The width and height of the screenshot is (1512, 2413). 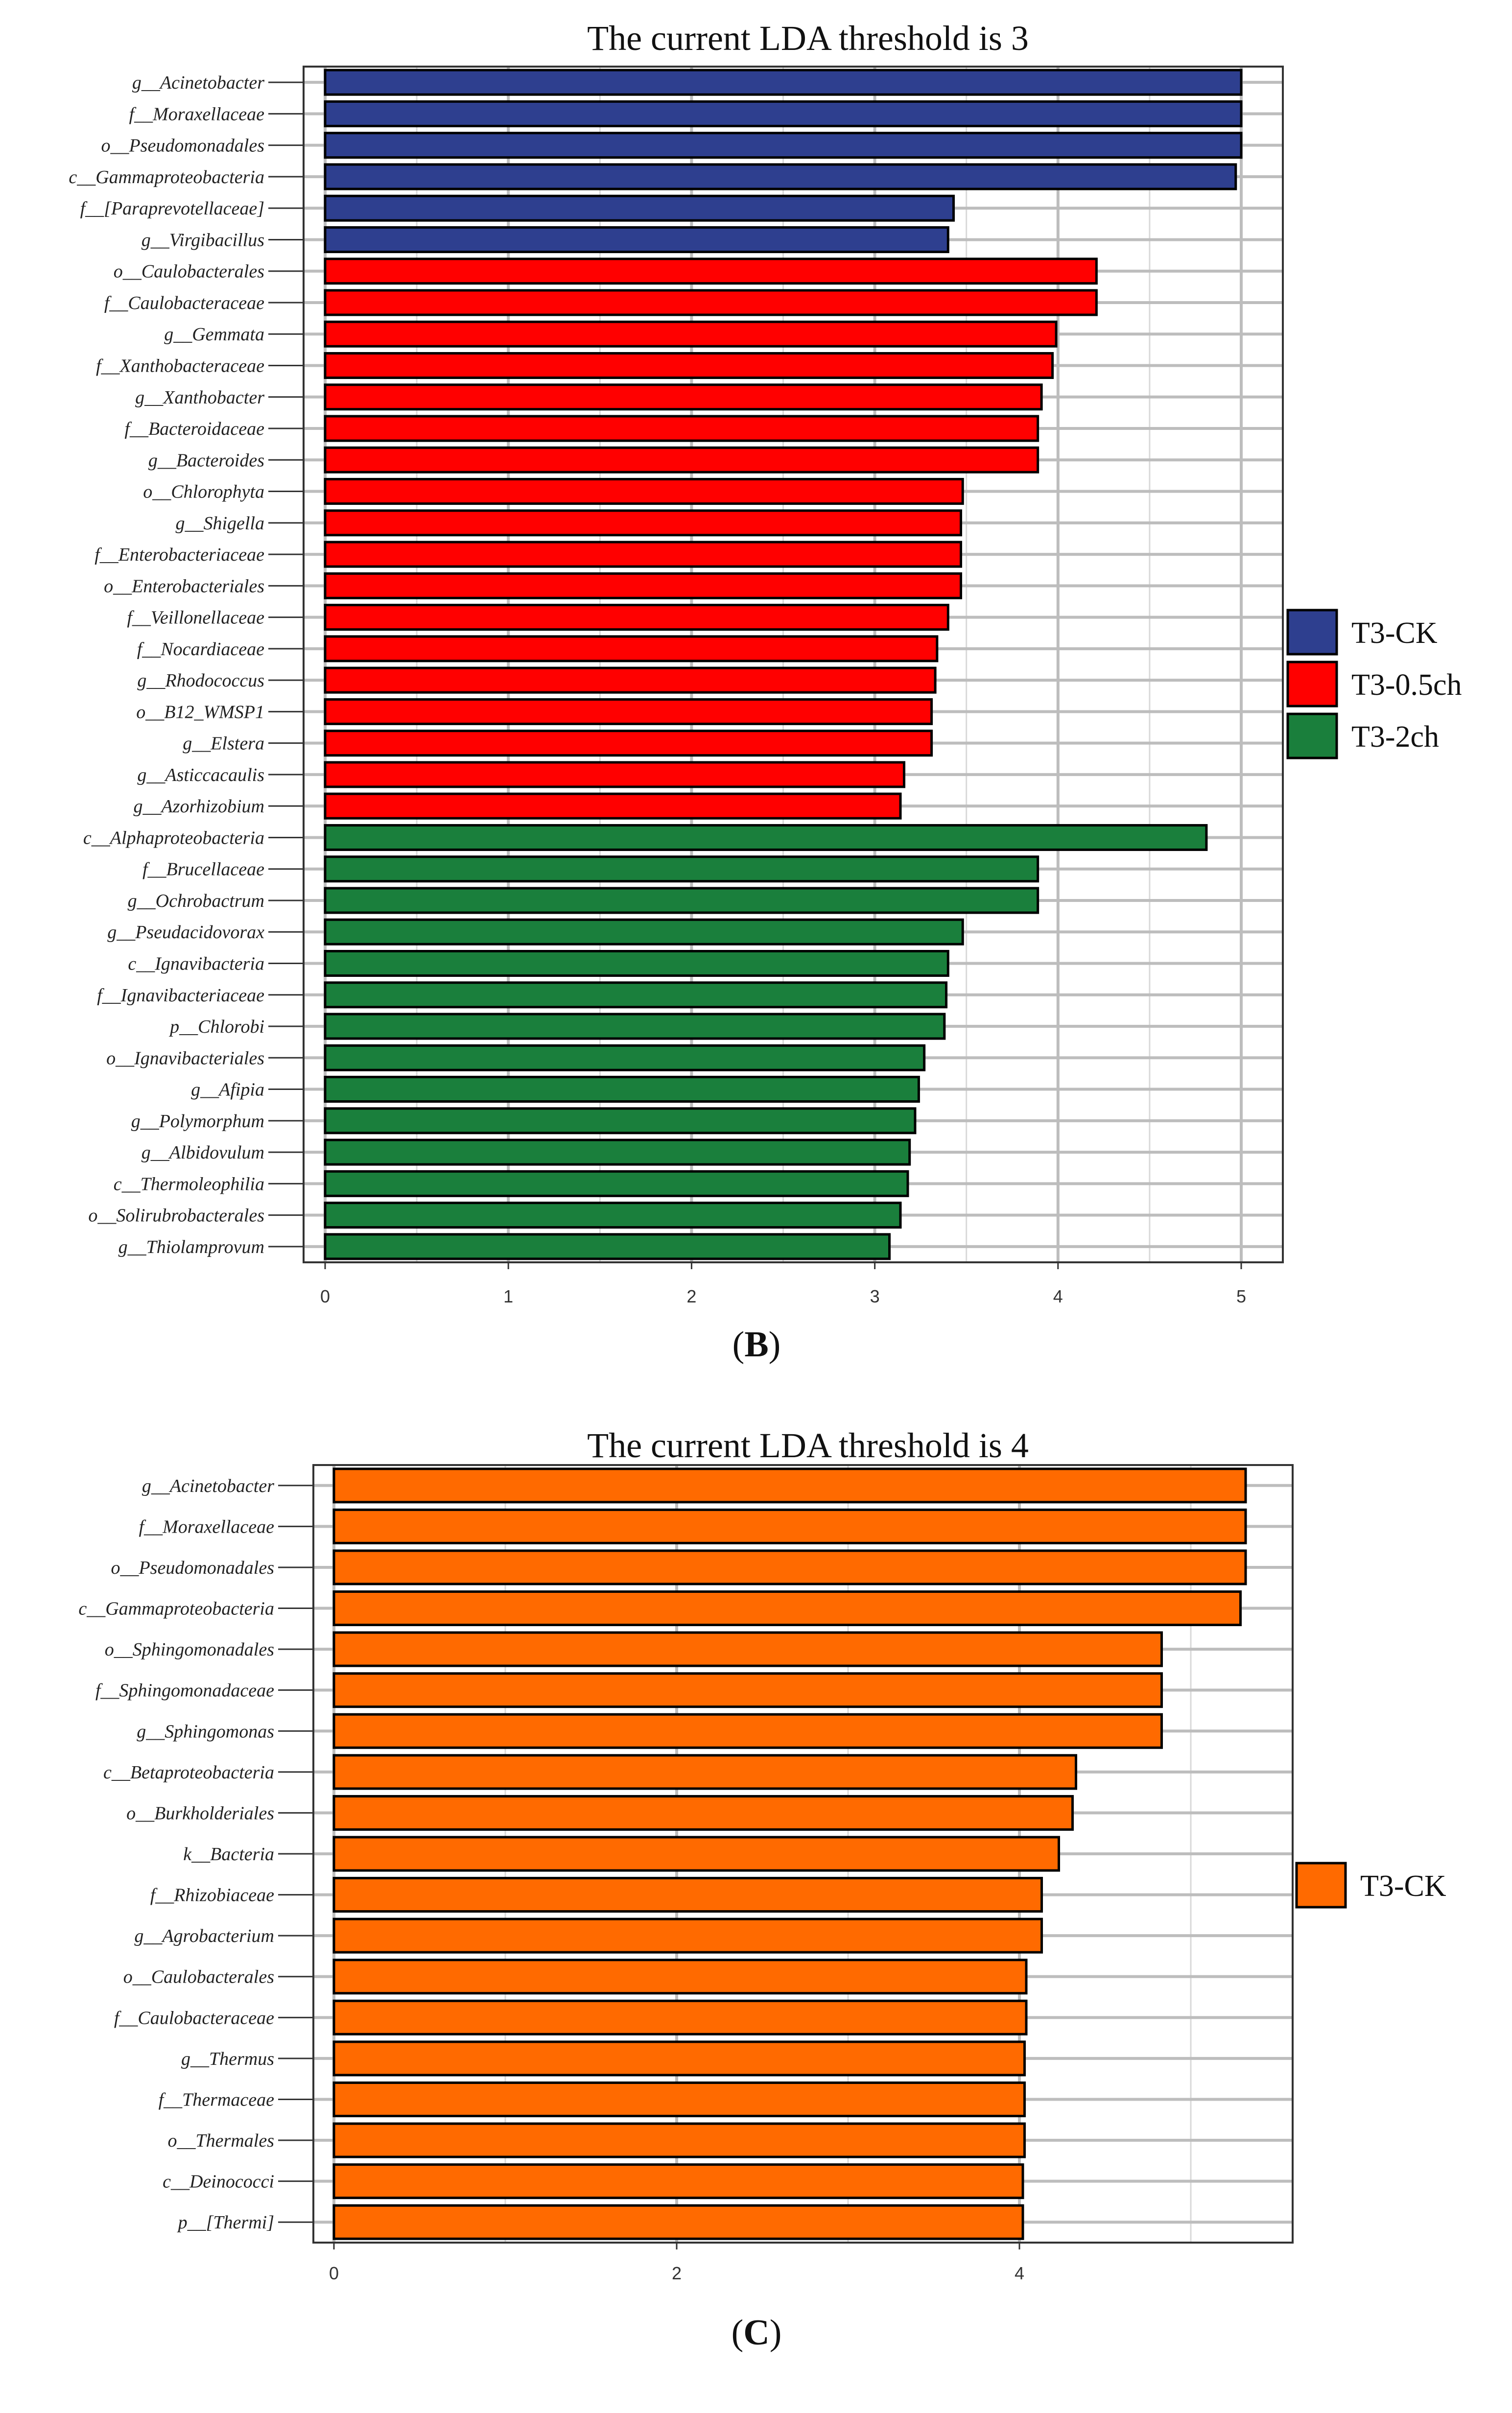 What do you see at coordinates (196, 901) in the screenshot?
I see `category-label: g__Ochrobactrum` at bounding box center [196, 901].